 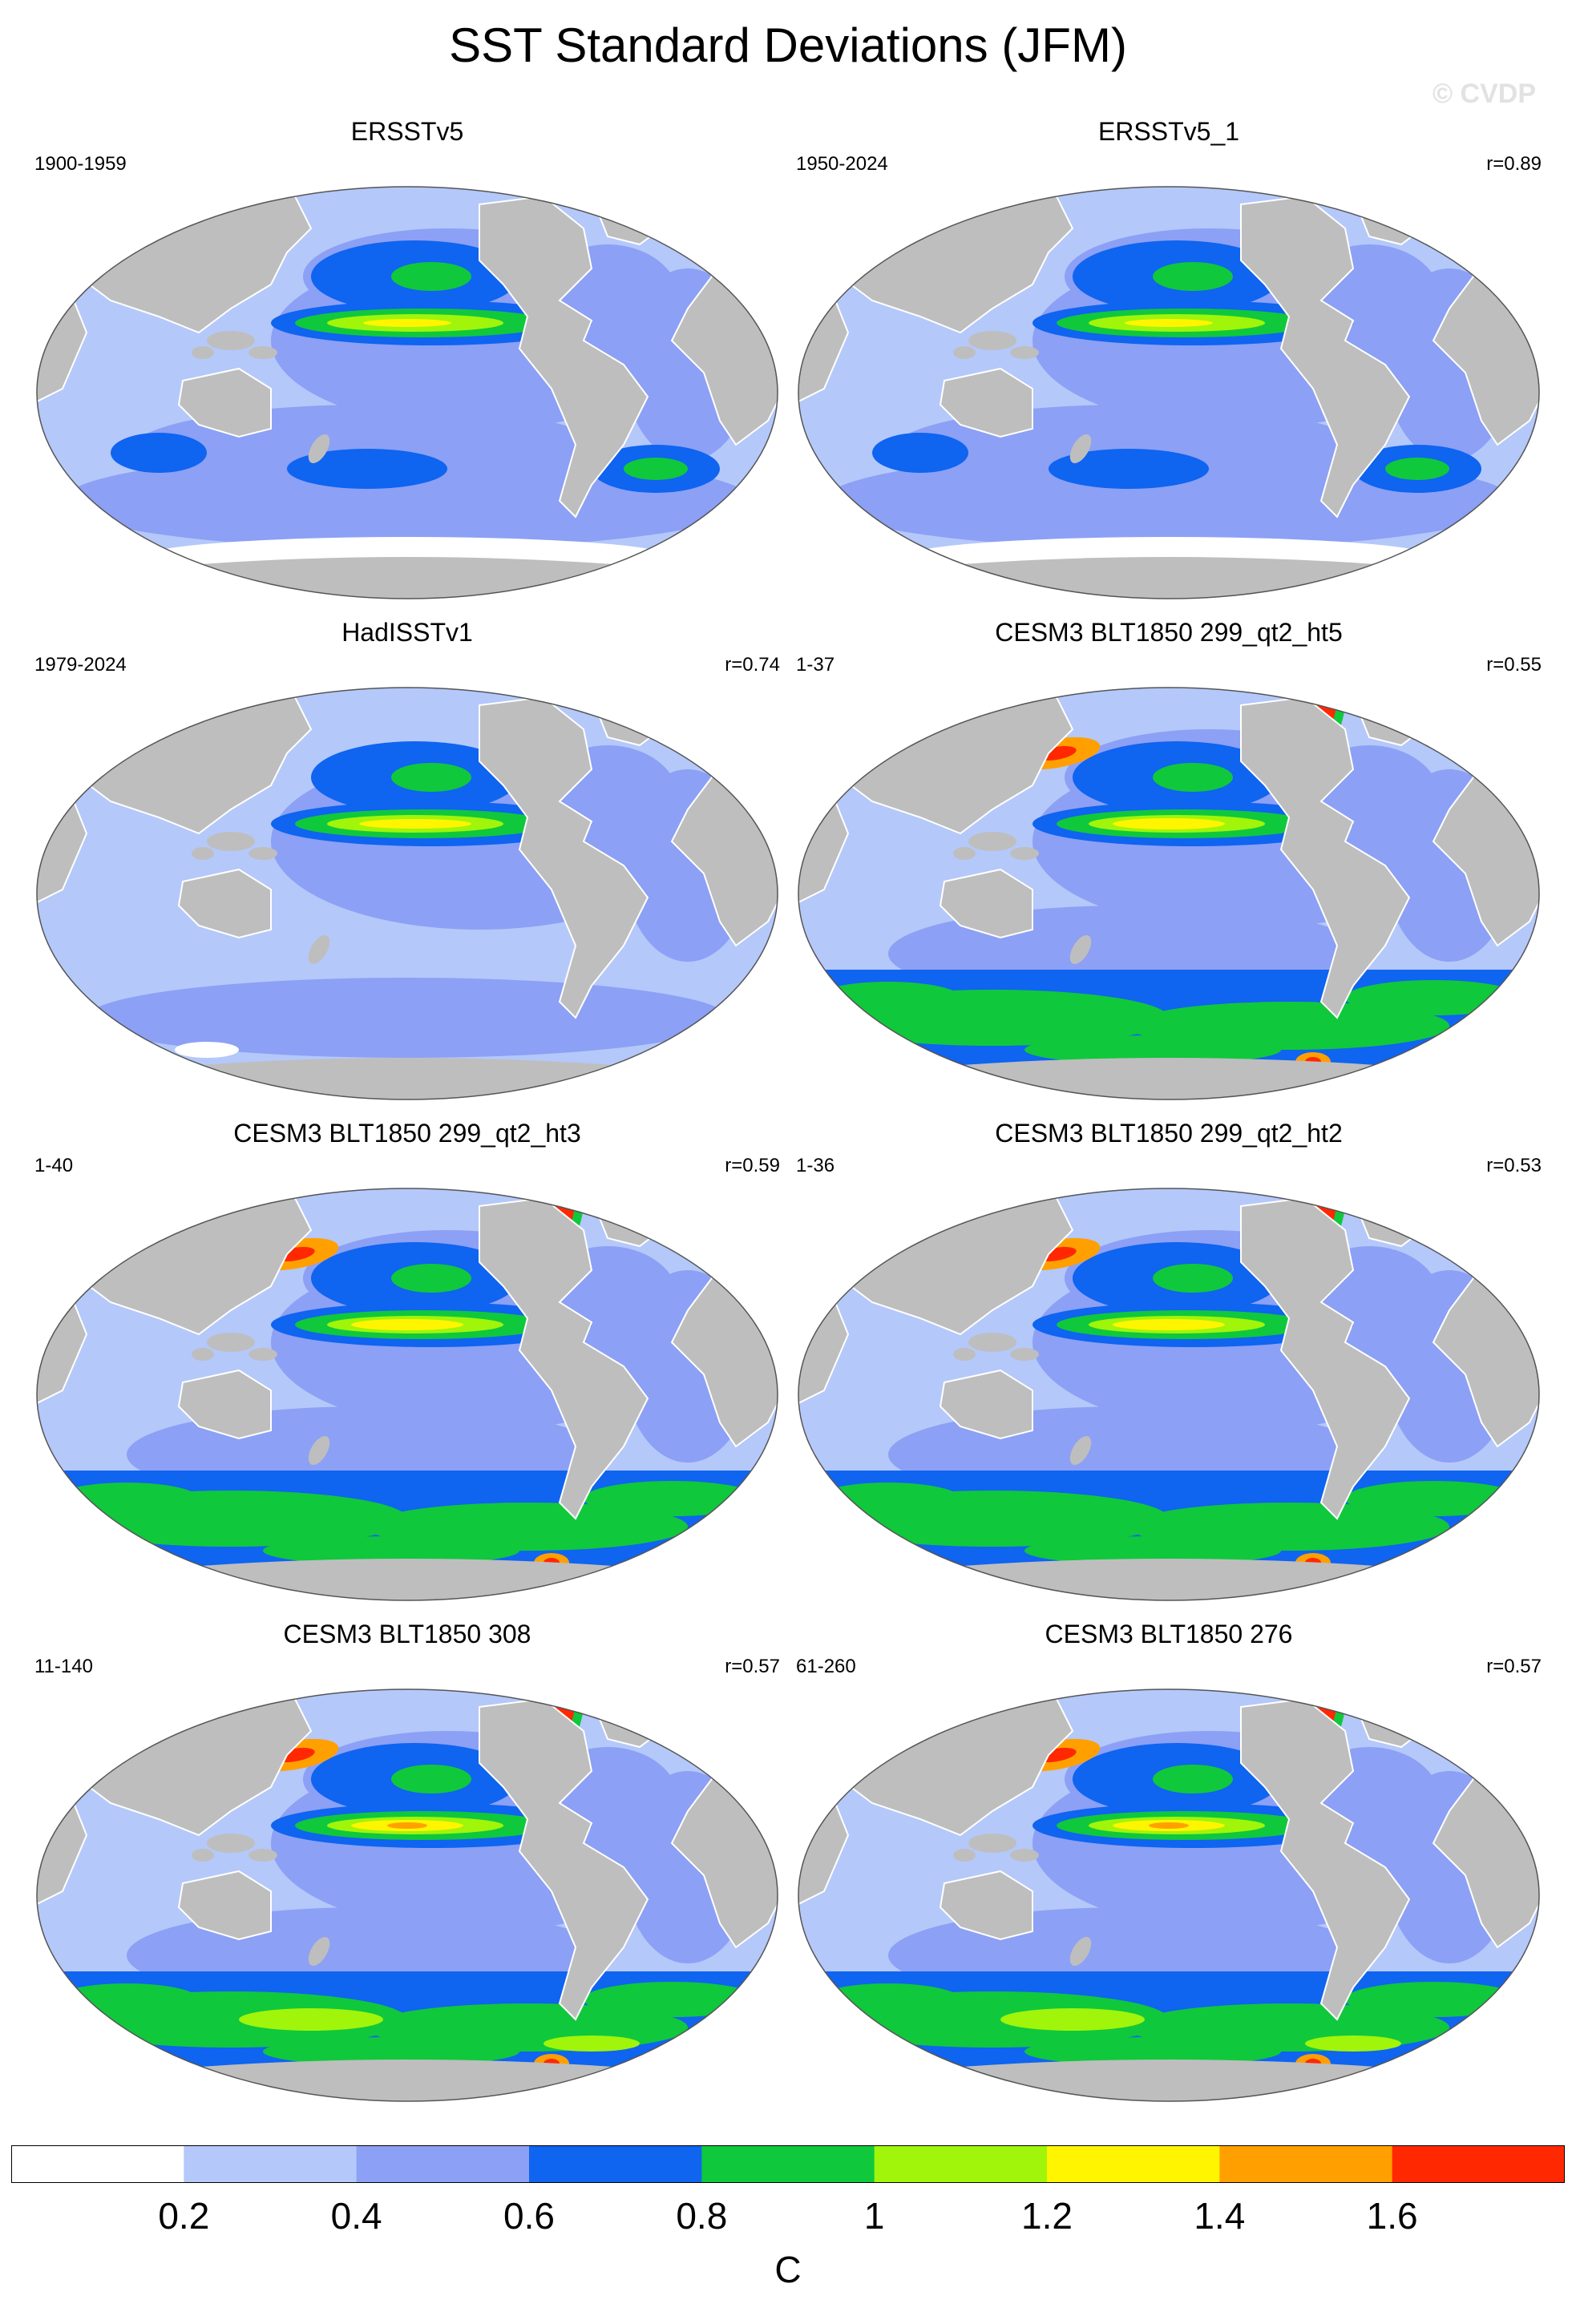 I want to click on map-panel: HadISSTv1 1979-2024 r=0.74, so click(x=407, y=865).